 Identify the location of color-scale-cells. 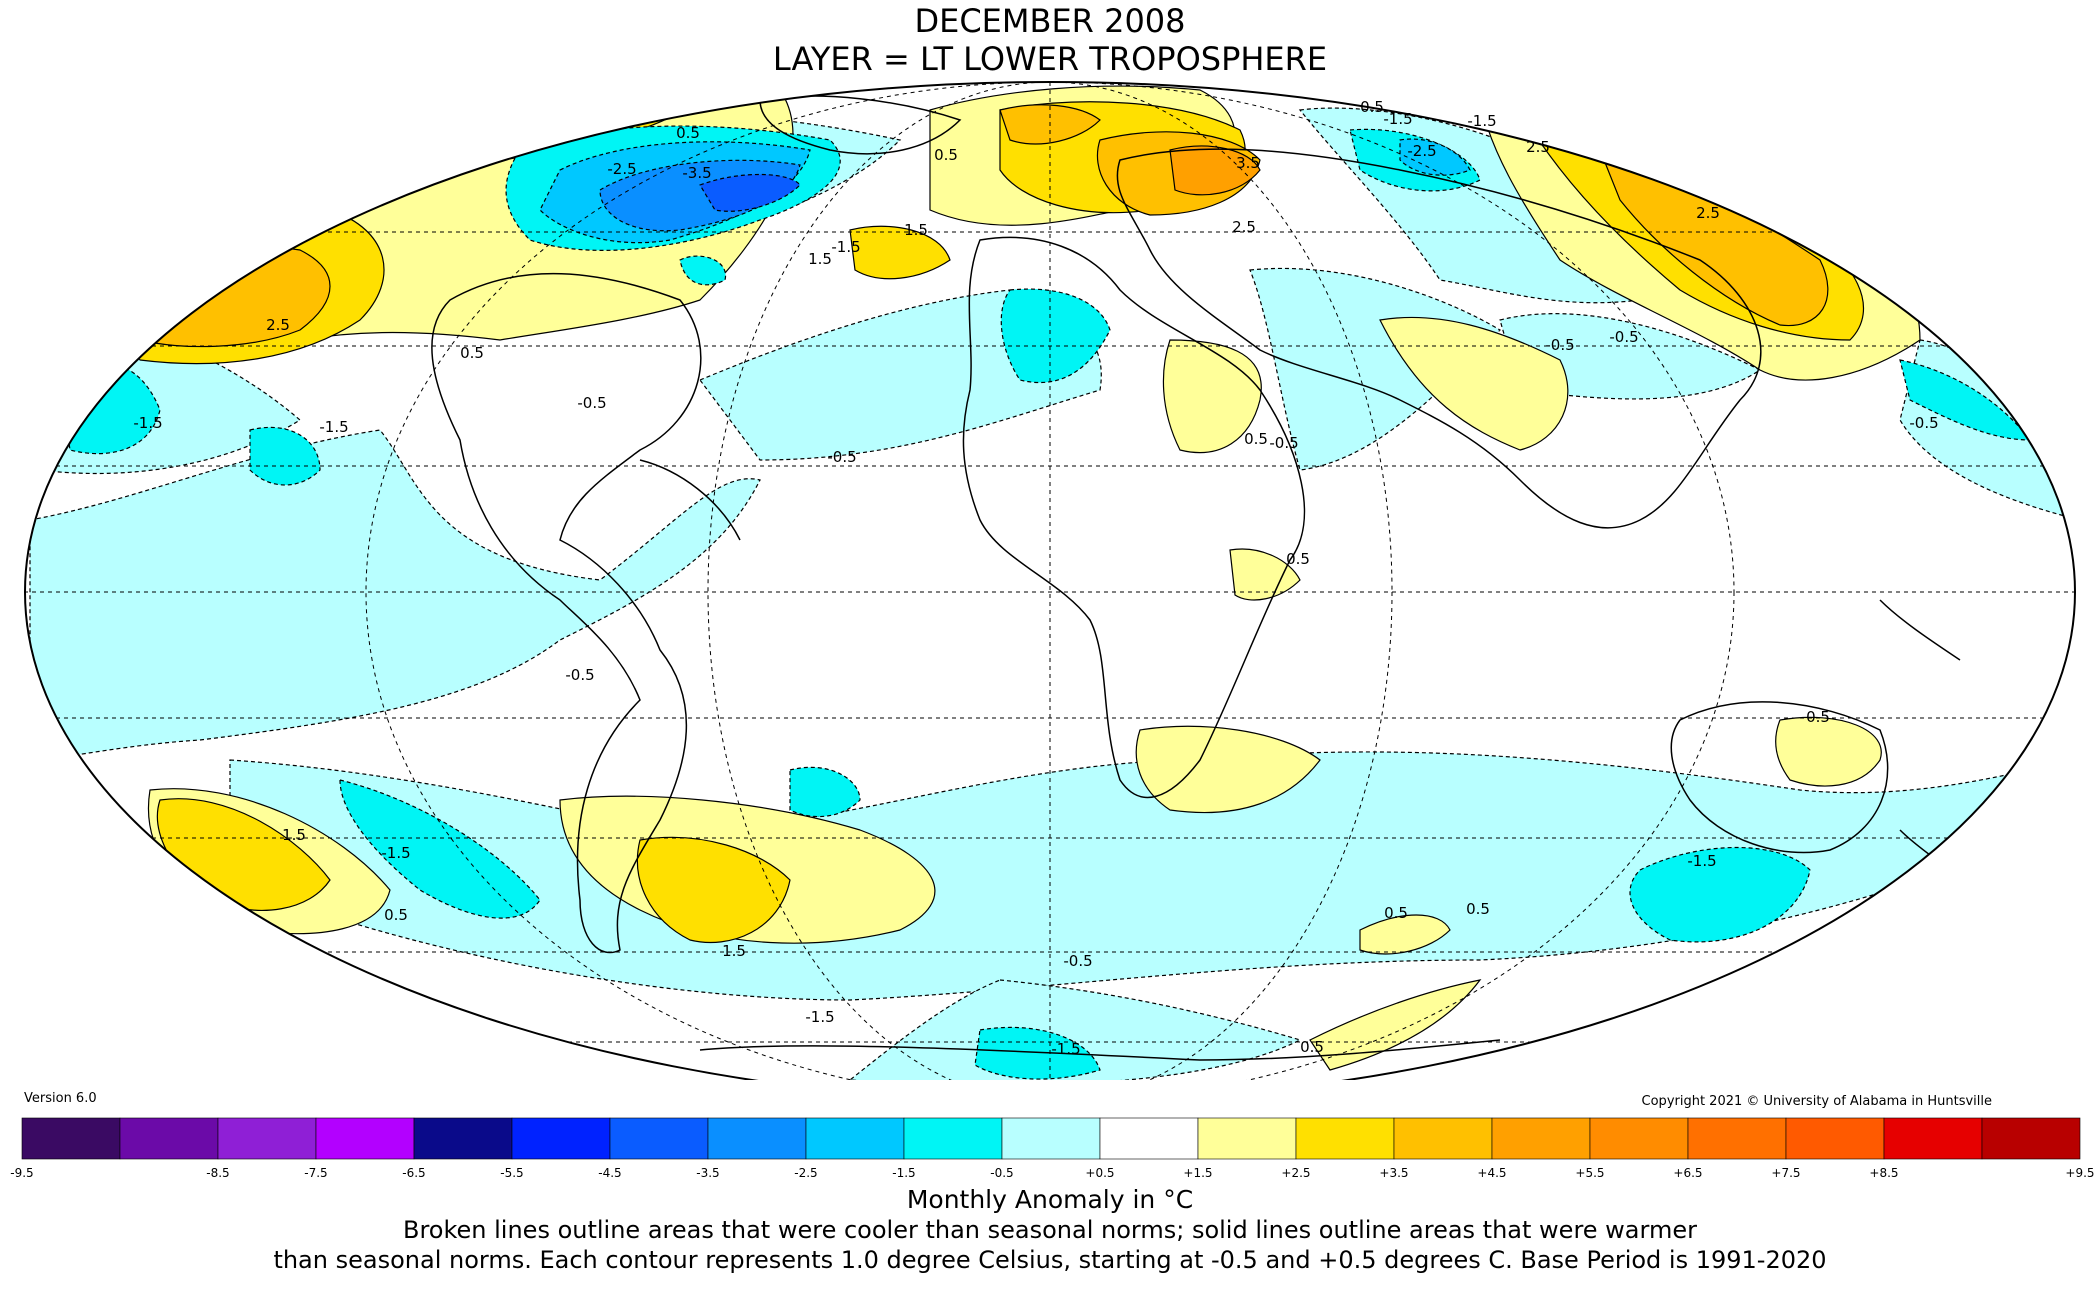
(1051, 1138).